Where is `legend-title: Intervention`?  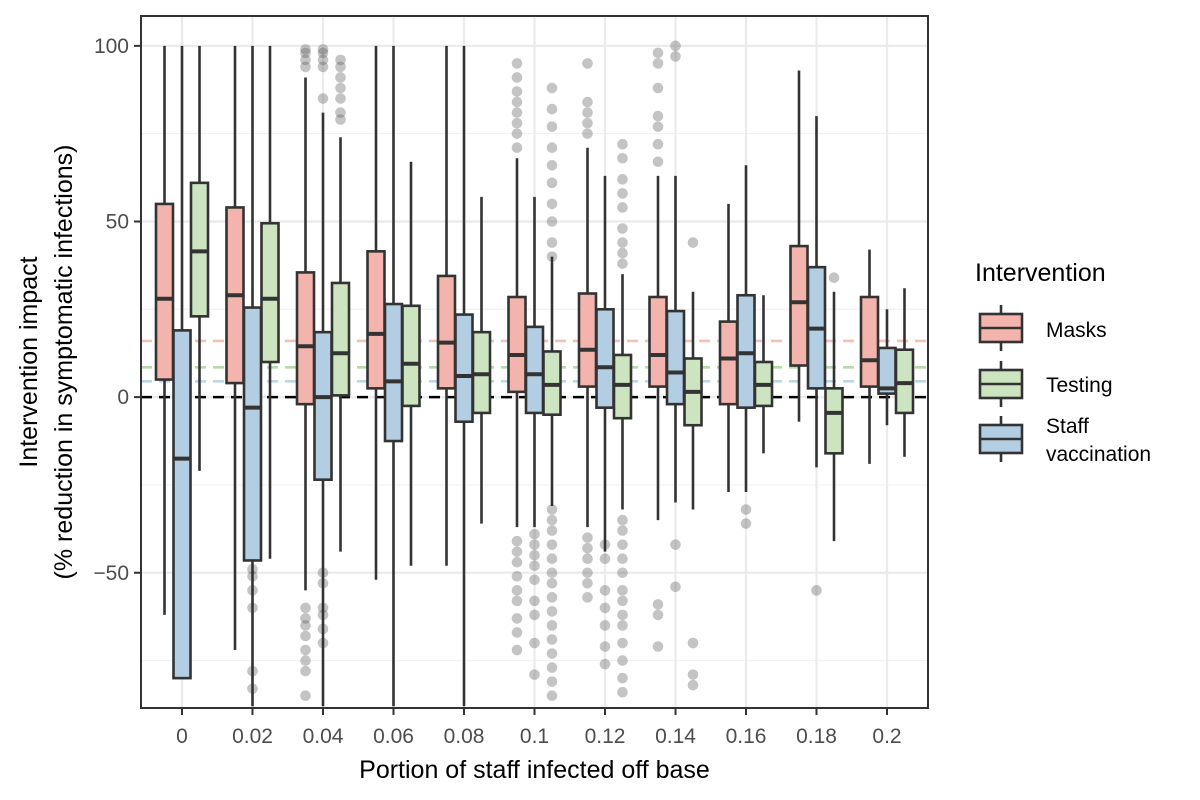 legend-title: Intervention is located at coordinates (1040, 273).